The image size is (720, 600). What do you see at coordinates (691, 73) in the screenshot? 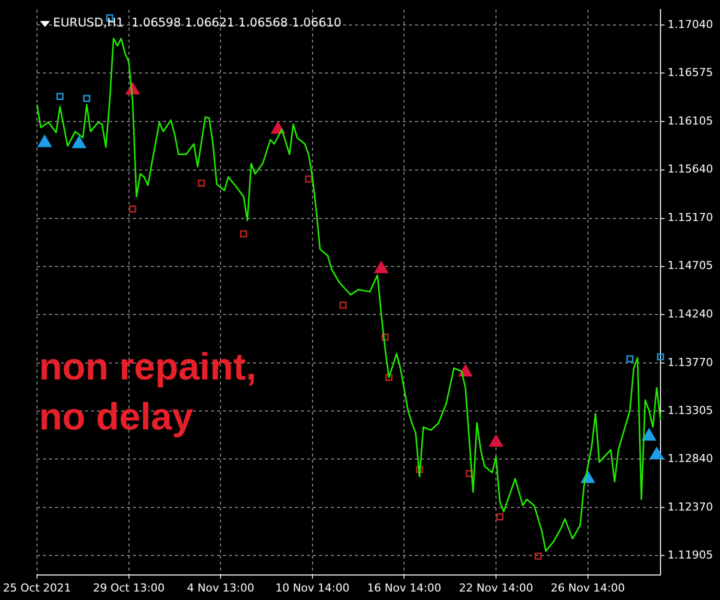
I see `y-tick-label: 1.16575` at bounding box center [691, 73].